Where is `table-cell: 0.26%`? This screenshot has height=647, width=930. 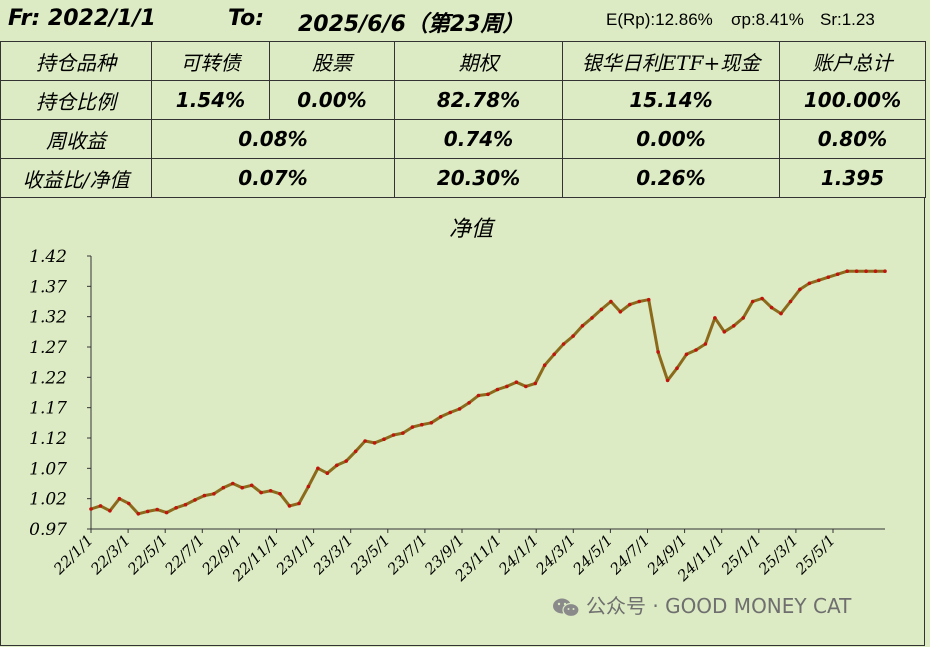 table-cell: 0.26% is located at coordinates (671, 178).